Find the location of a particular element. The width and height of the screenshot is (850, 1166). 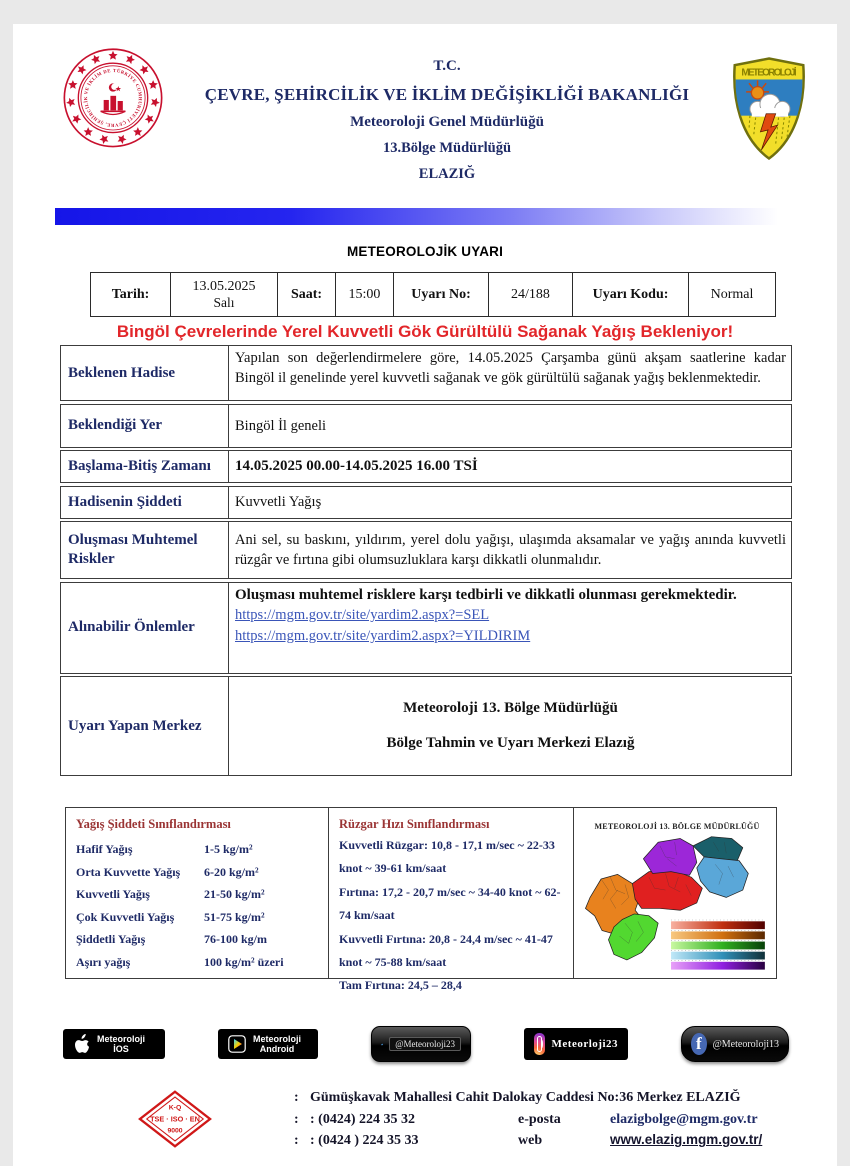

rain-range: 6-20 kg/m² is located at coordinates (231, 871).